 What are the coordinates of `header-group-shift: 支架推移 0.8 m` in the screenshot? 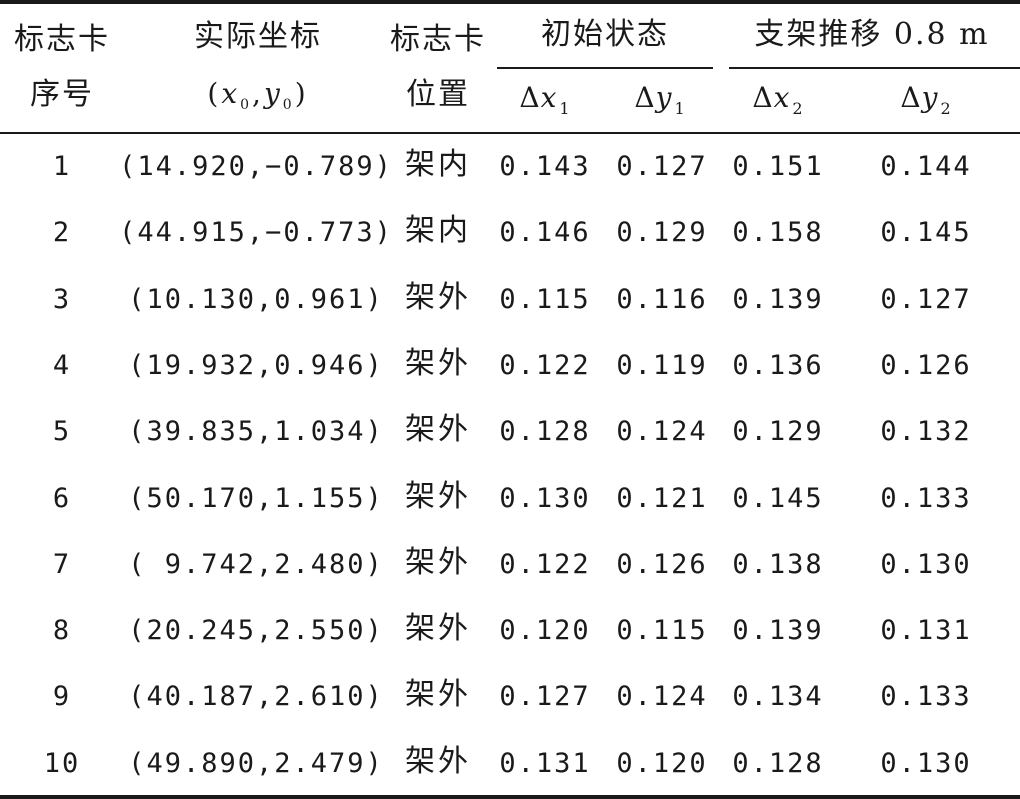 It's located at (872, 34).